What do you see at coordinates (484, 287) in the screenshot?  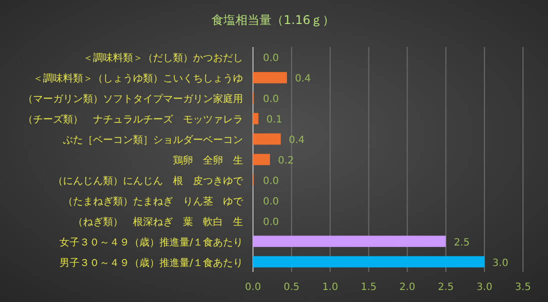 I see `x-tick-label: 3.0` at bounding box center [484, 287].